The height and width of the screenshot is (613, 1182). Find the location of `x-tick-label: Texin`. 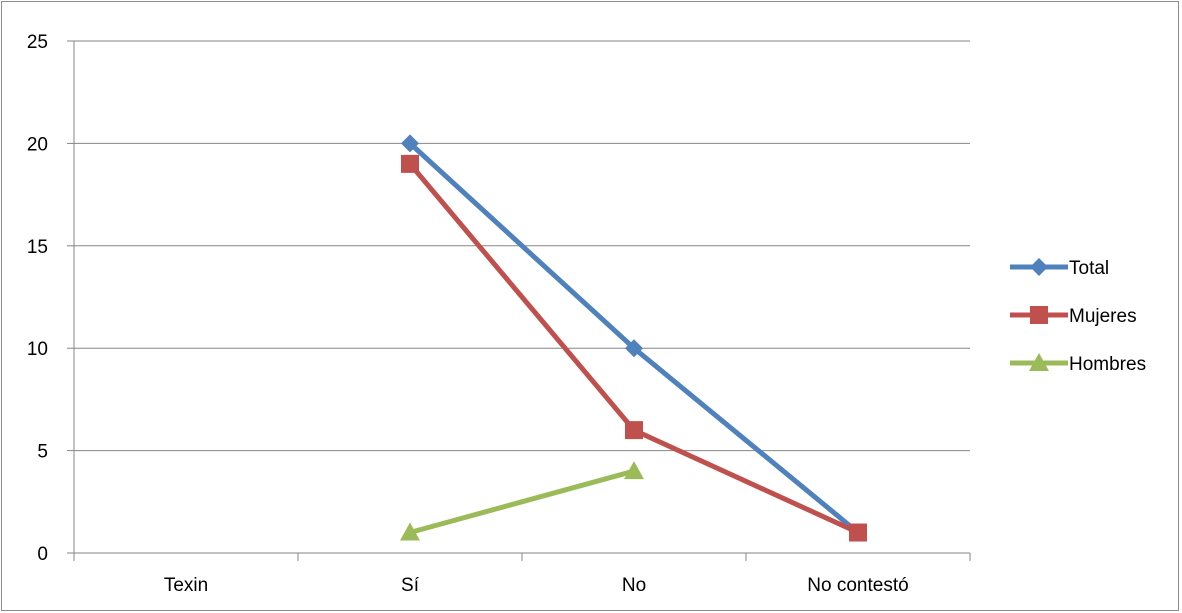

x-tick-label: Texin is located at coordinates (186, 585).